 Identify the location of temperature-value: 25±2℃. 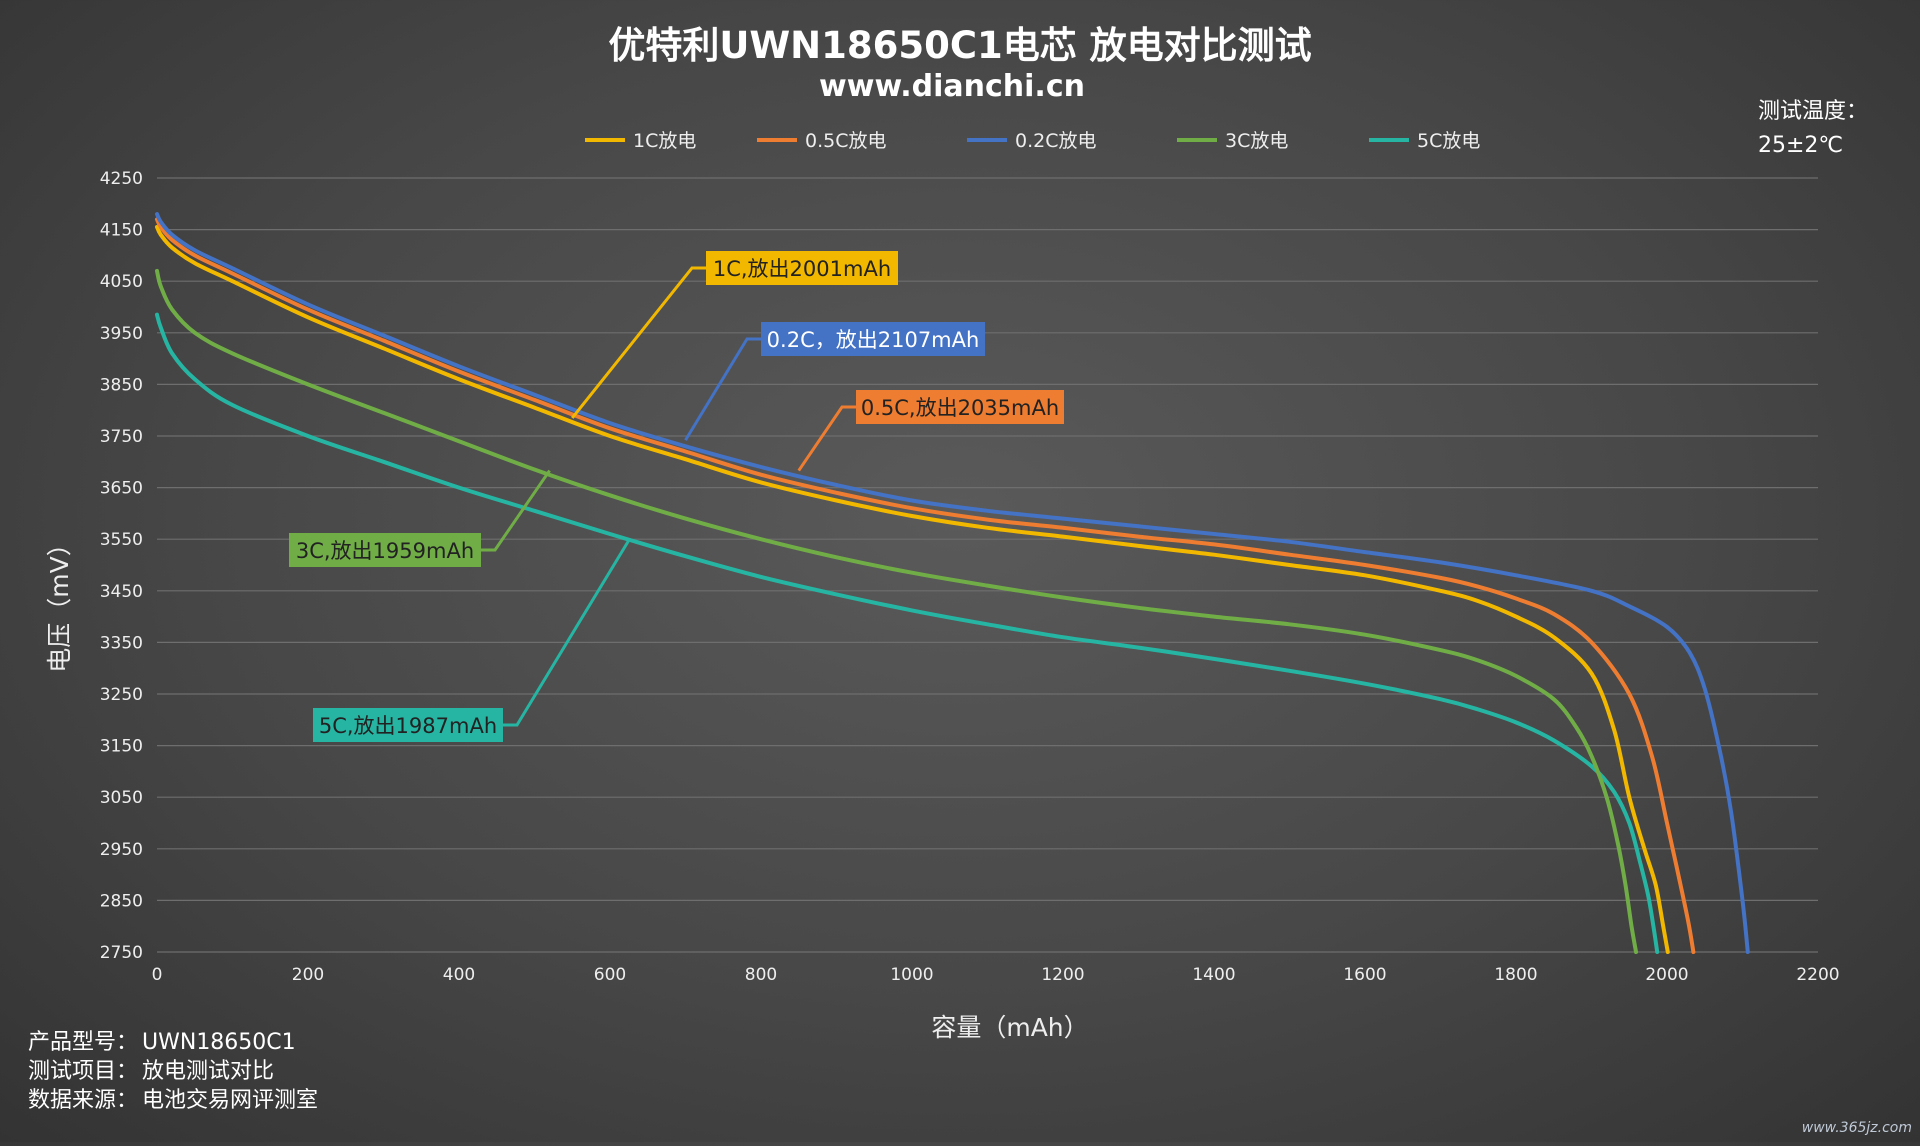
(1800, 145).